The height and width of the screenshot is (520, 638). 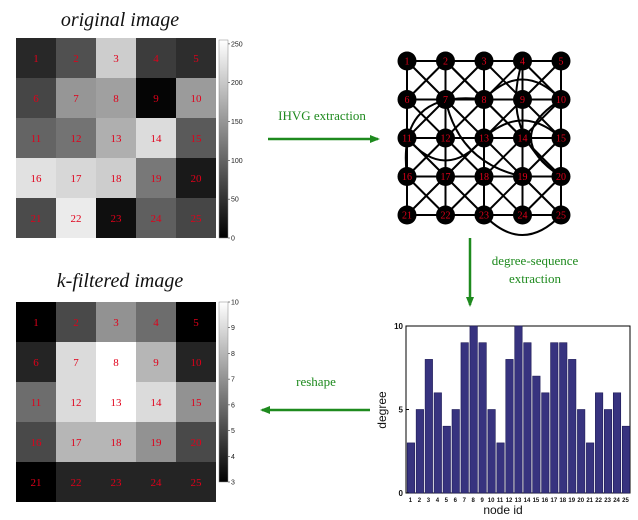 What do you see at coordinates (625, 501) in the screenshot?
I see `x-tick-label: 25` at bounding box center [625, 501].